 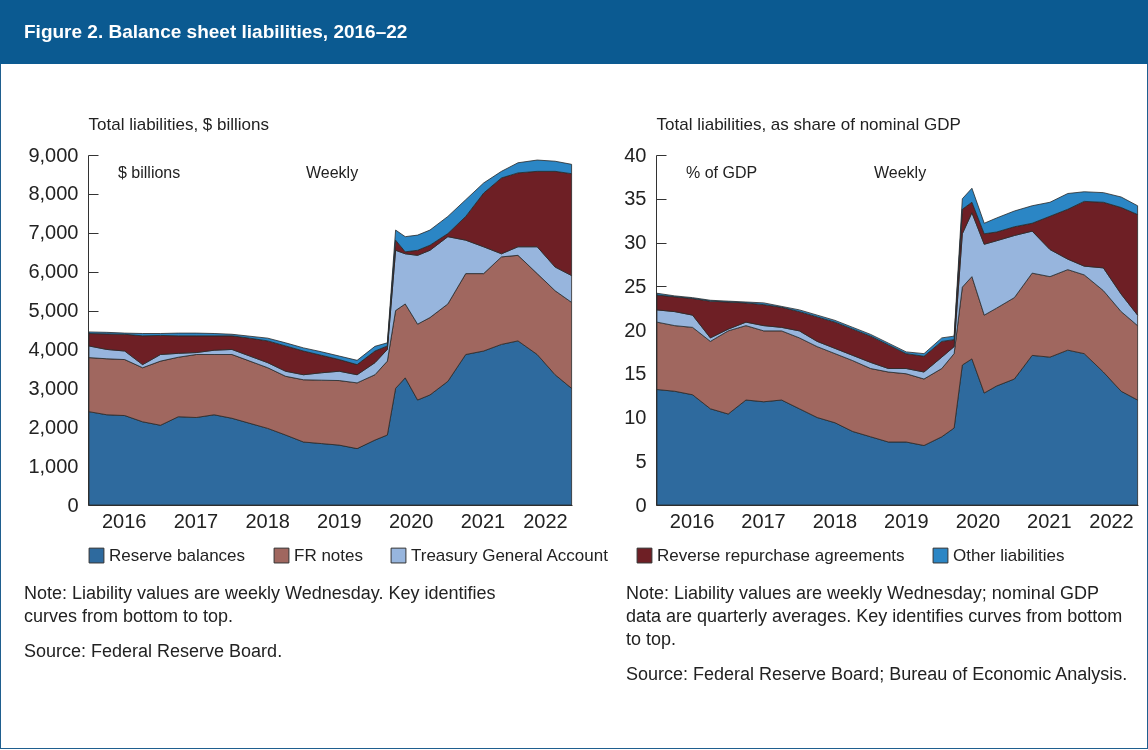 I want to click on y-tick-label: 25, so click(x=635, y=285).